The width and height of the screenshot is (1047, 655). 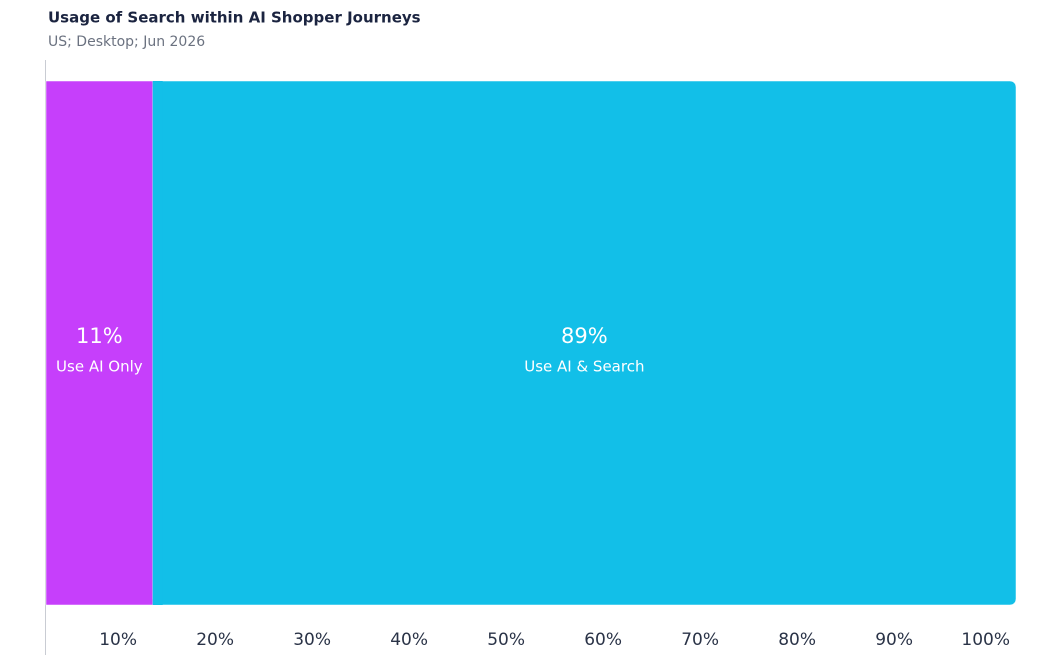 I want to click on value-label: 89%, so click(x=584, y=336).